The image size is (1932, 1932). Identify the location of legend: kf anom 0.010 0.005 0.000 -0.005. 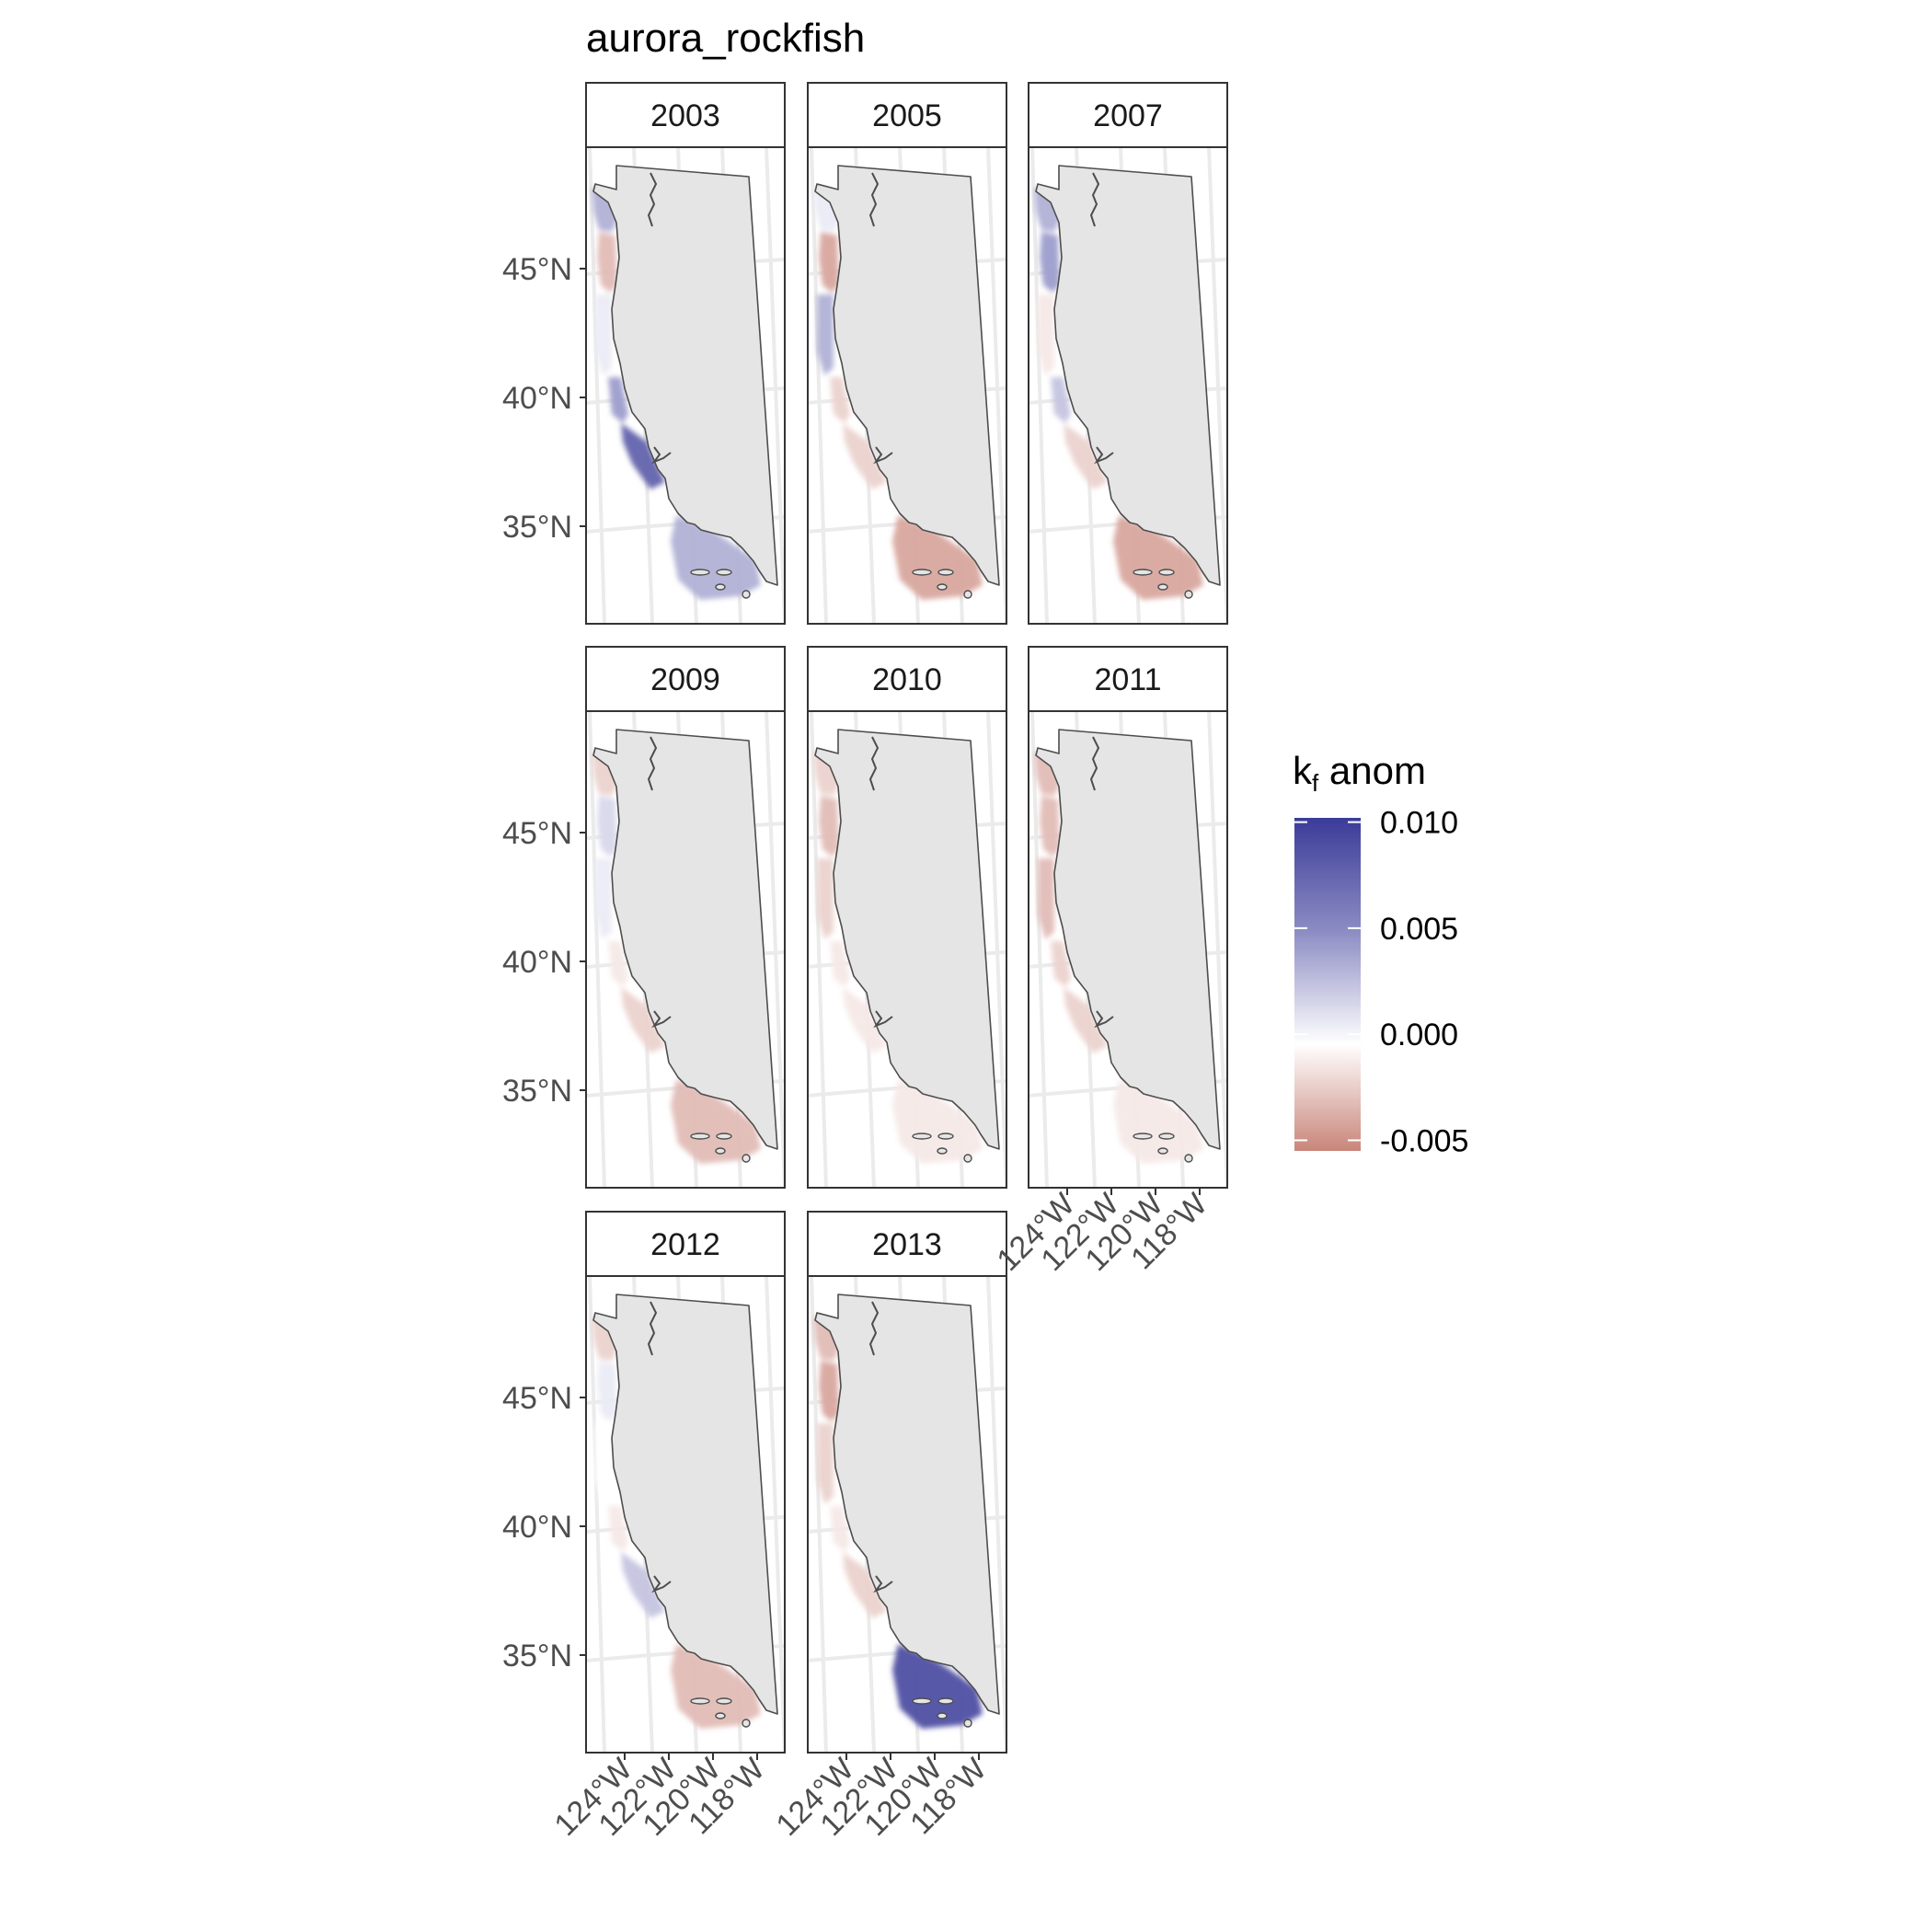
(1380, 953).